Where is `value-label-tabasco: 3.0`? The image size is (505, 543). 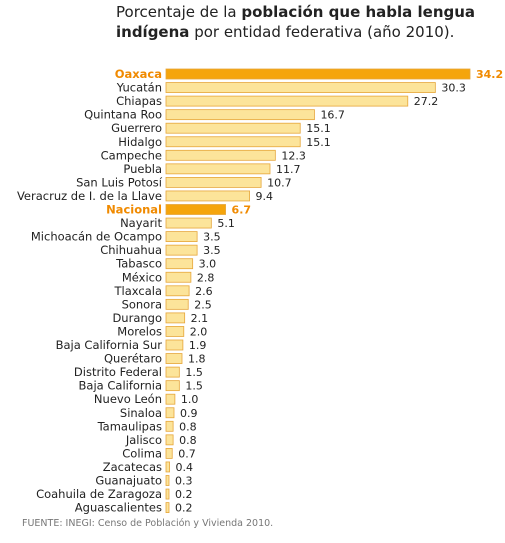
value-label-tabasco: 3.0 is located at coordinates (208, 264).